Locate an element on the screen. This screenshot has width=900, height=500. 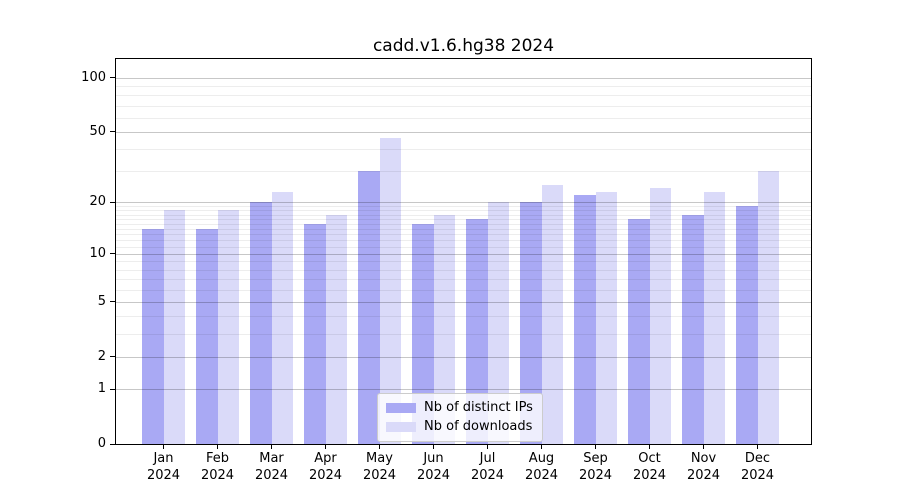
bar-downloads-jul is located at coordinates (498, 323).